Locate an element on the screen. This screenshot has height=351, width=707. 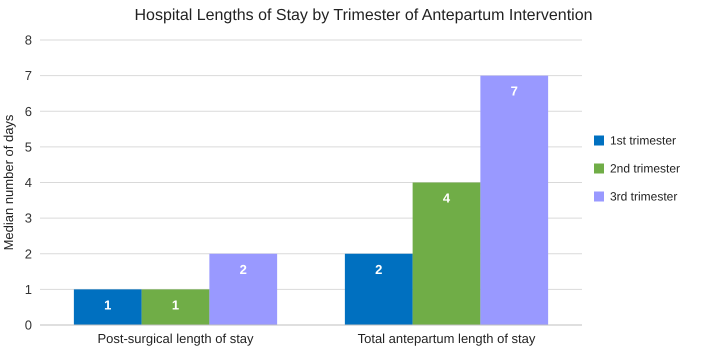
legend-label: 2nd trimester is located at coordinates (645, 169).